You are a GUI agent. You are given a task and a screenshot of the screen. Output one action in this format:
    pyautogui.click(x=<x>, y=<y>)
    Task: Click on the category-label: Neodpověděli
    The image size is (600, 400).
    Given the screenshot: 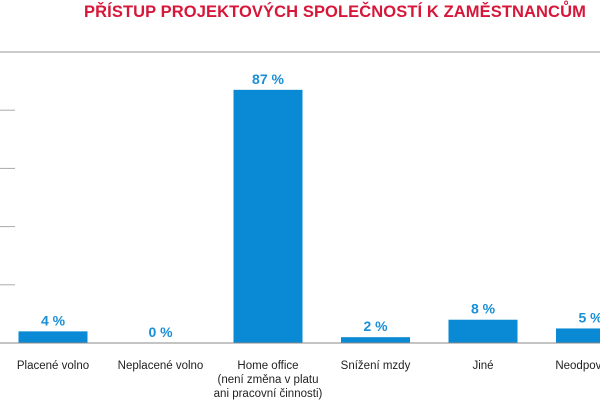 What is the action you would take?
    pyautogui.click(x=577, y=366)
    